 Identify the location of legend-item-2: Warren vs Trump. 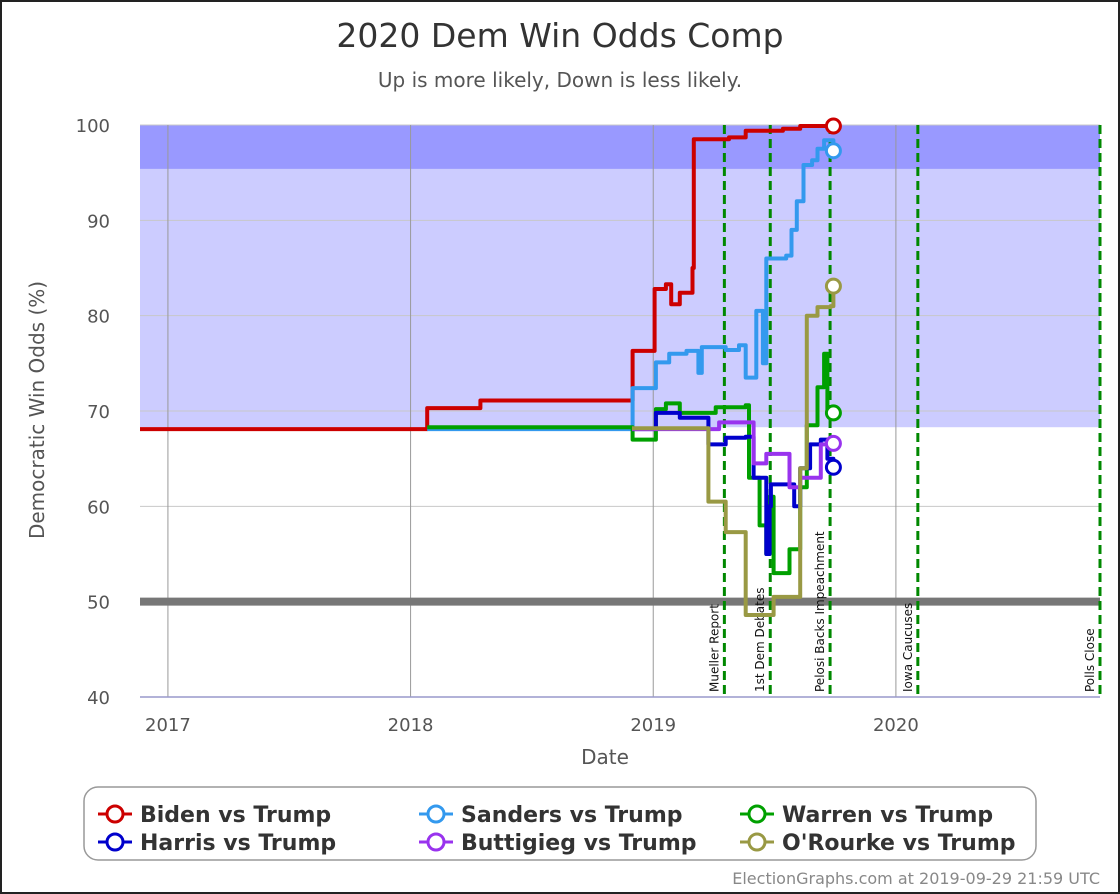
(887, 815).